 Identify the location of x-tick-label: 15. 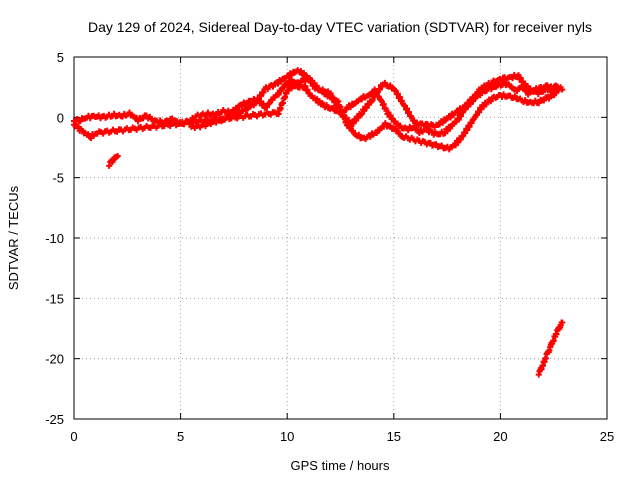
(394, 436).